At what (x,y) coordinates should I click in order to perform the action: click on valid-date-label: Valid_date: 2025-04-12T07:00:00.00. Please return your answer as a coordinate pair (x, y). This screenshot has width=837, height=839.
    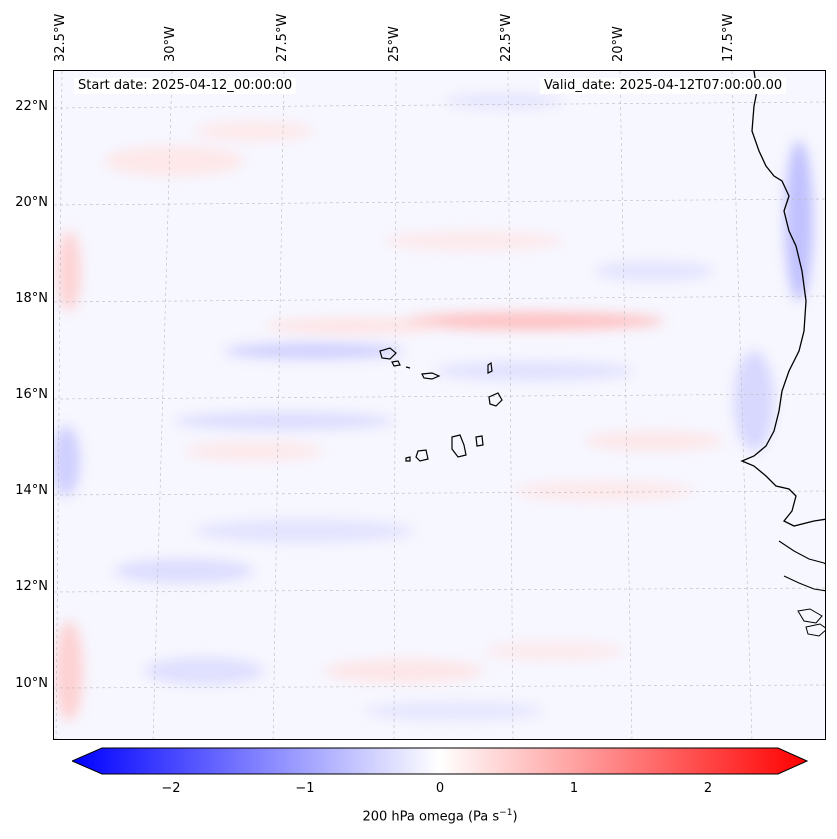
    Looking at the image, I should click on (663, 86).